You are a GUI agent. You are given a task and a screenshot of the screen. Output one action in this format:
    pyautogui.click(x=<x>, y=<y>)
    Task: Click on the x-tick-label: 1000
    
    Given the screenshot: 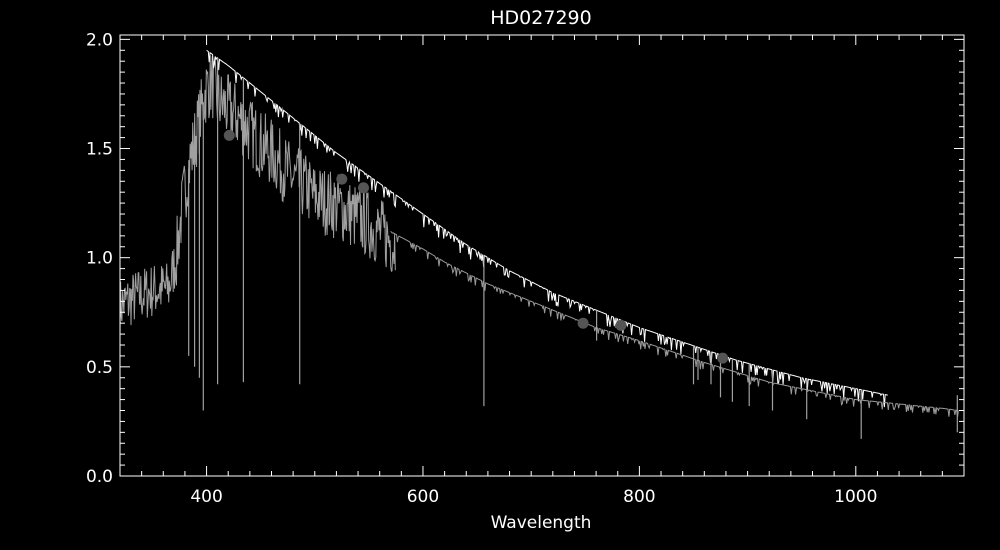 What is the action you would take?
    pyautogui.click(x=855, y=497)
    